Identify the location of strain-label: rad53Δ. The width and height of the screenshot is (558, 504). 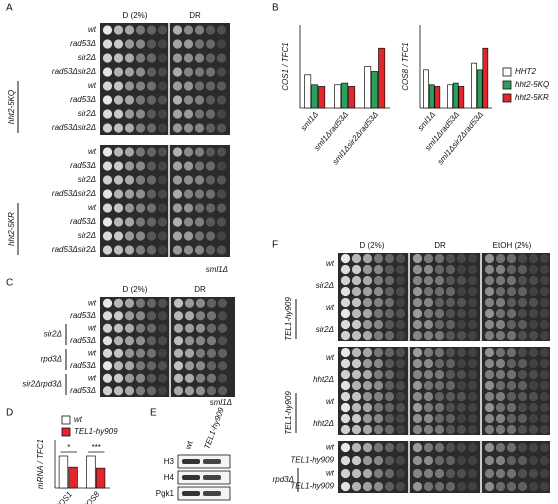
(83, 165).